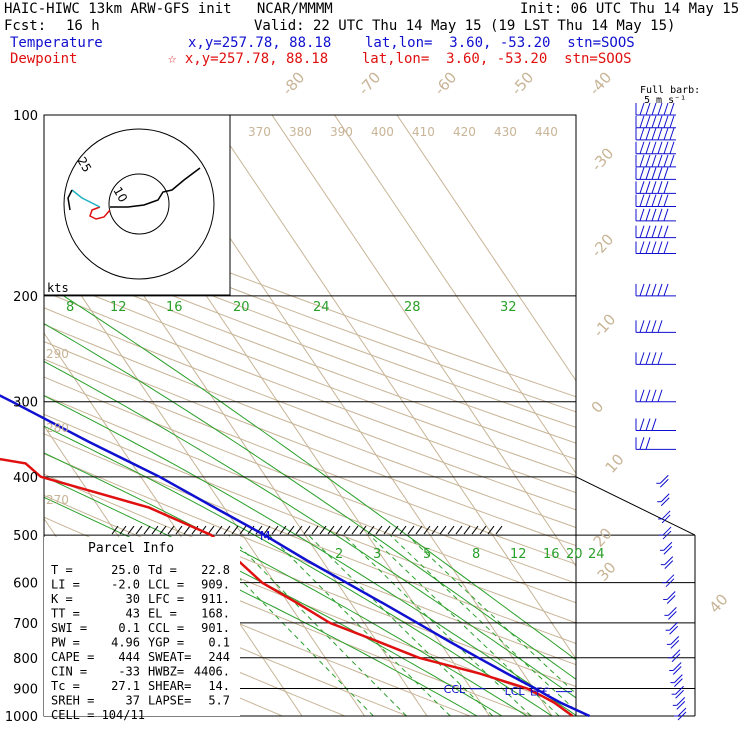  Describe the element at coordinates (169, 701) in the screenshot. I see `parcel-row-label: LAPSE=` at that location.